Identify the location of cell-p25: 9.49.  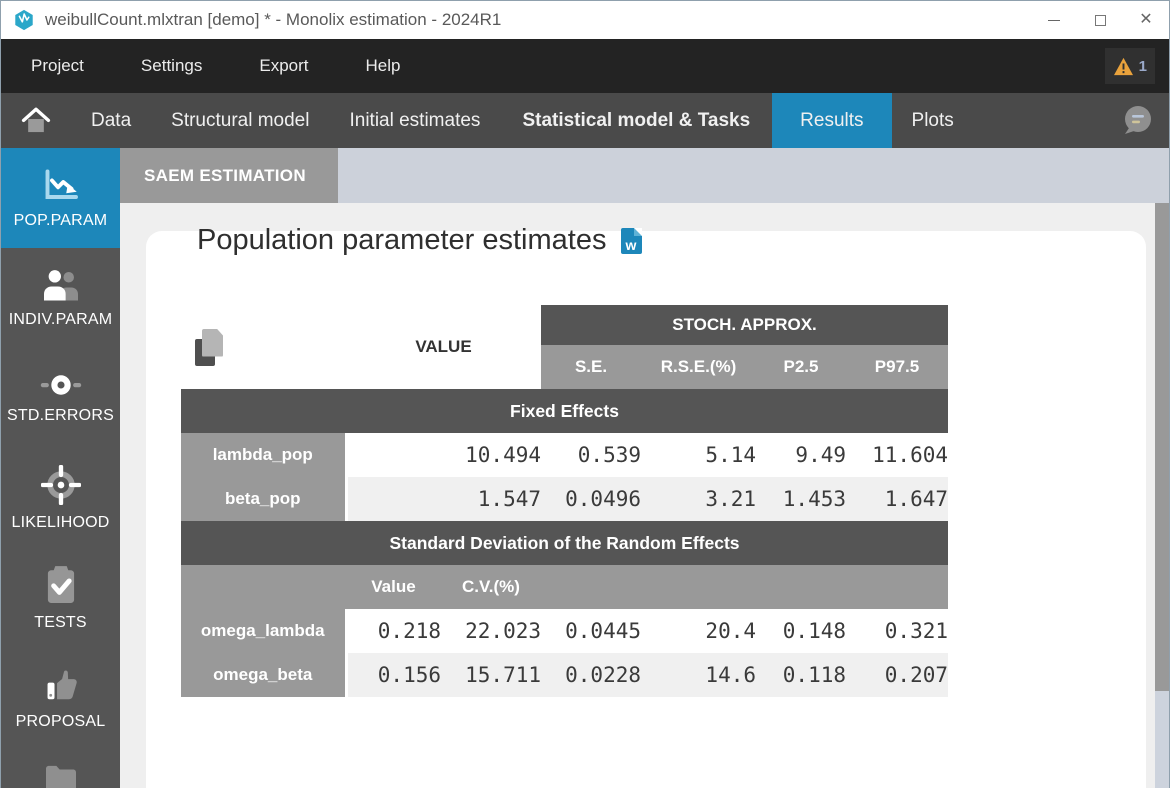
(801, 455).